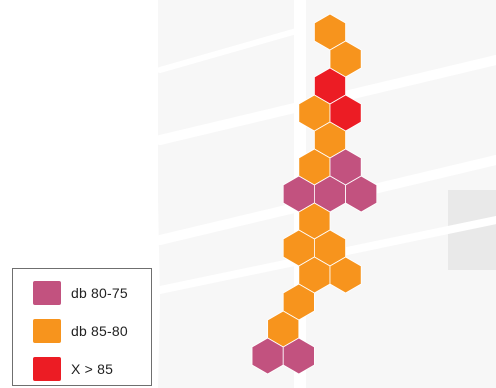  What do you see at coordinates (99, 293) in the screenshot?
I see `legend-label-db80-75: db 80-75` at bounding box center [99, 293].